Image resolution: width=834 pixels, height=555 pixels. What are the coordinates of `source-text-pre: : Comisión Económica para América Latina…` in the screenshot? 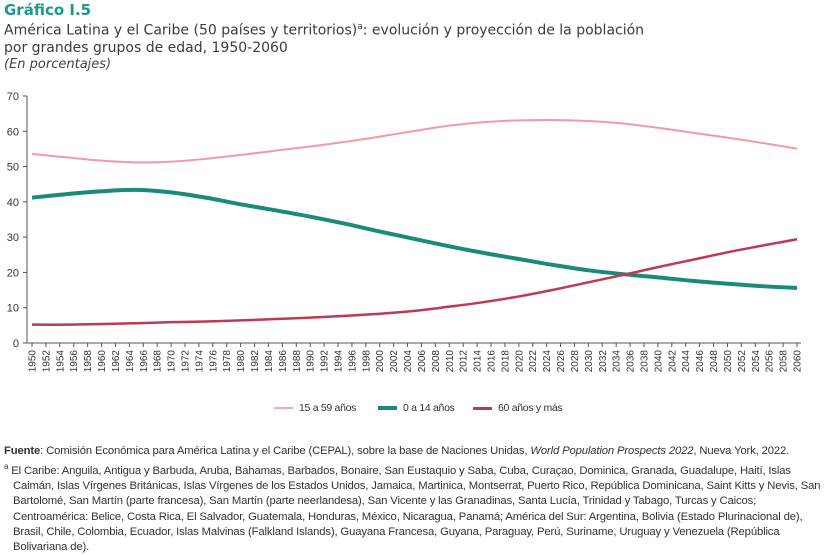 It's located at (285, 451).